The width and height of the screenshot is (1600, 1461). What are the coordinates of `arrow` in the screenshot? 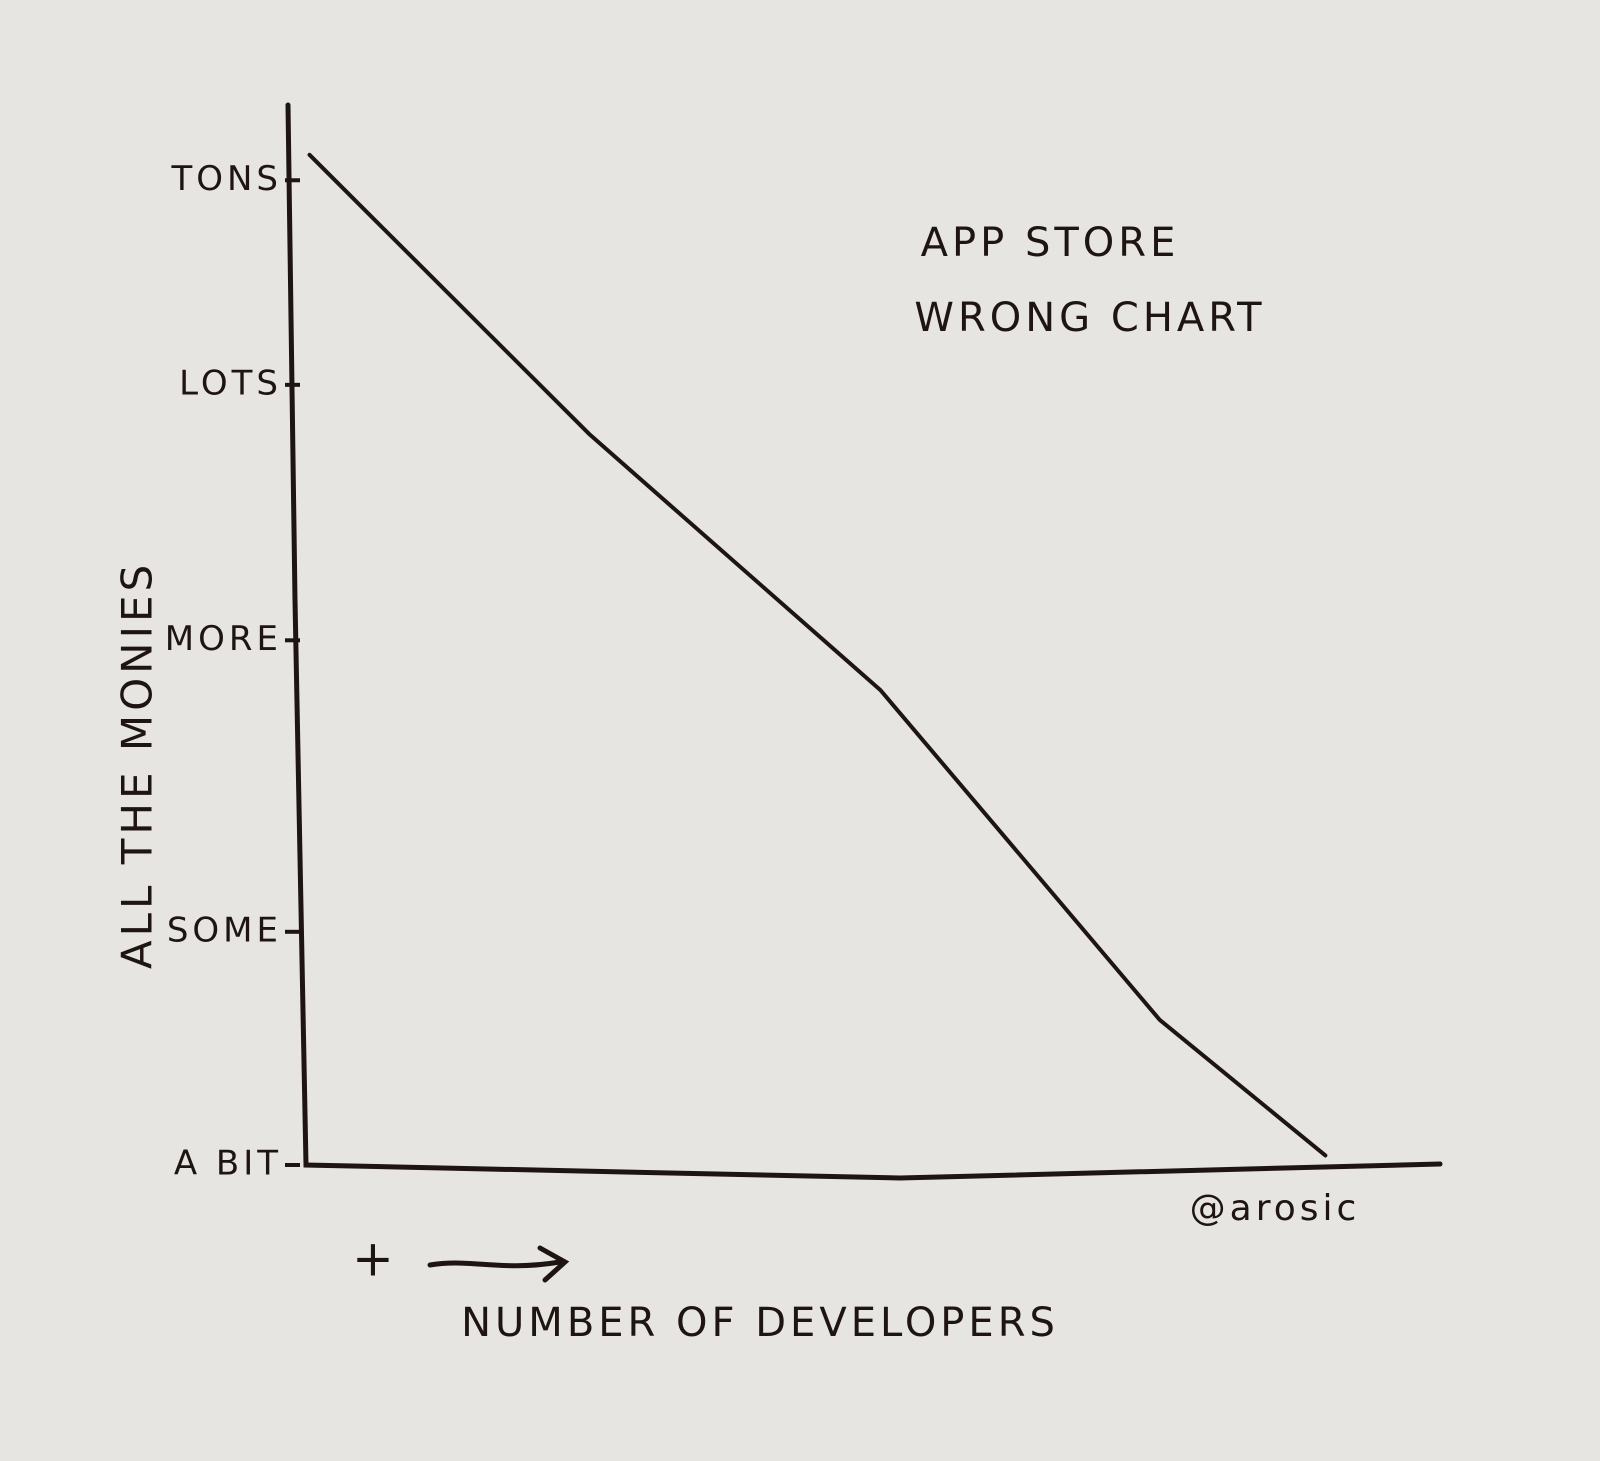 It's located at (498, 1264).